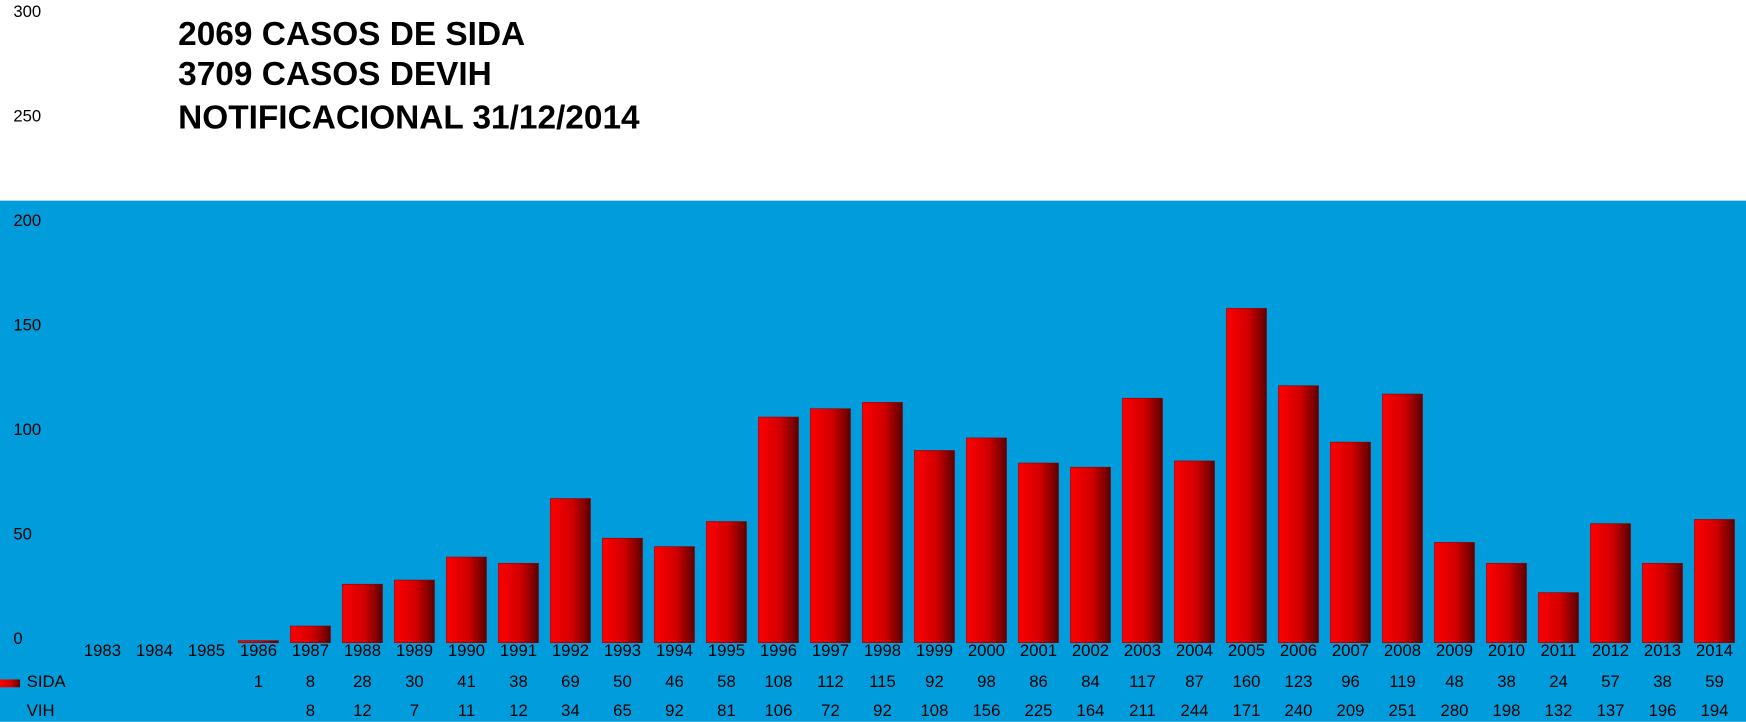  I want to click on table-value: 196, so click(1663, 710).